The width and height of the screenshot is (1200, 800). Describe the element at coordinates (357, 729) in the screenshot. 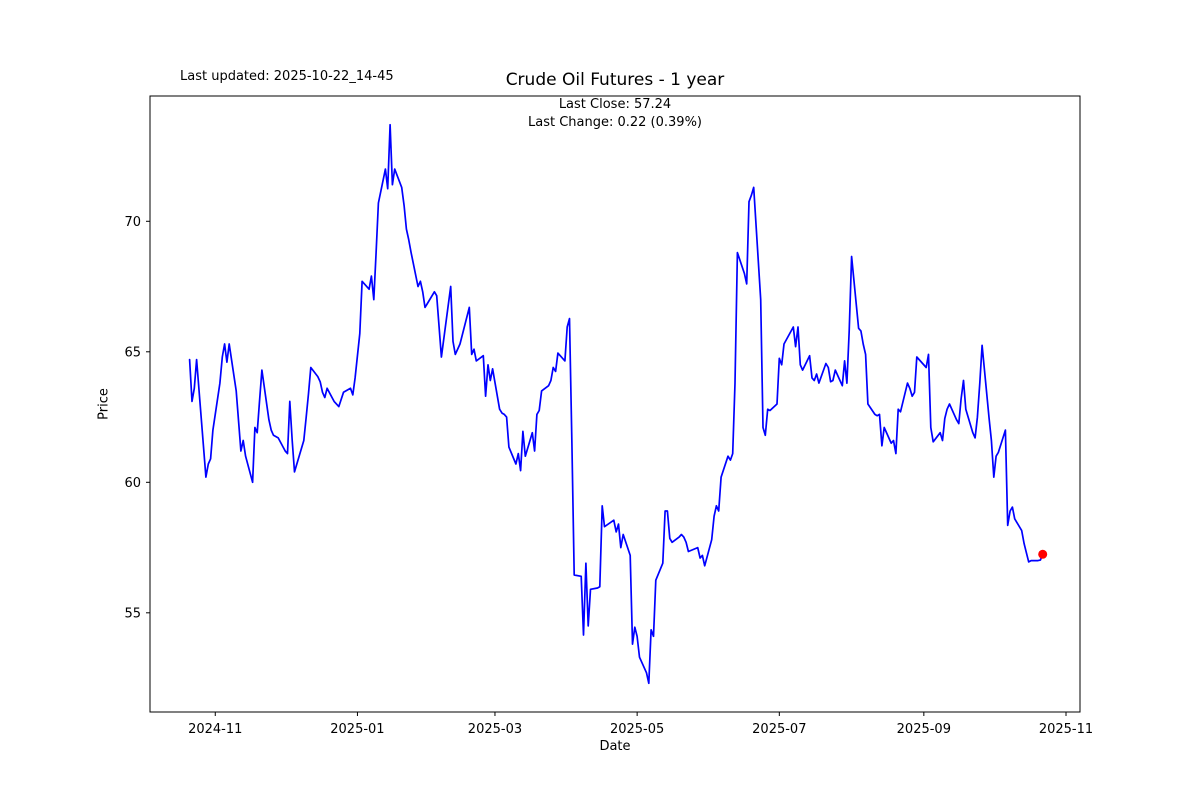

I see `x-tick-label: 2025-01` at that location.